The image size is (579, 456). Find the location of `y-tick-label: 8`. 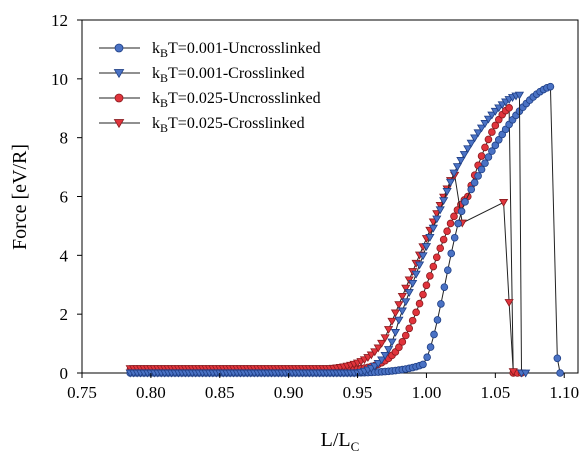

y-tick-label: 8 is located at coordinates (64, 138).